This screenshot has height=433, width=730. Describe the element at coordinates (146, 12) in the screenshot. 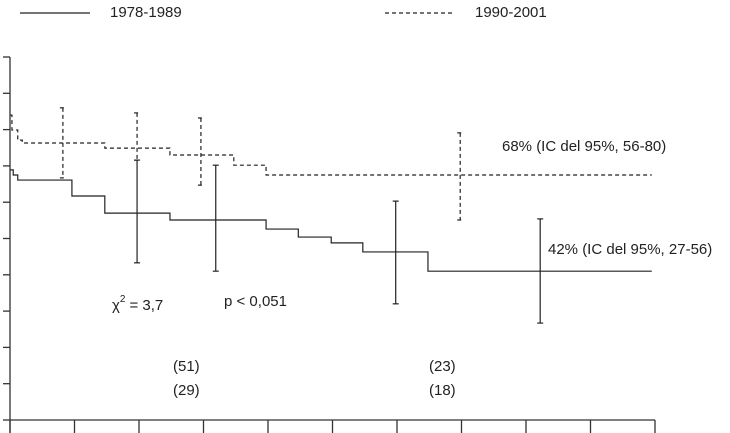

I see `legend-label: 1978-1989` at that location.